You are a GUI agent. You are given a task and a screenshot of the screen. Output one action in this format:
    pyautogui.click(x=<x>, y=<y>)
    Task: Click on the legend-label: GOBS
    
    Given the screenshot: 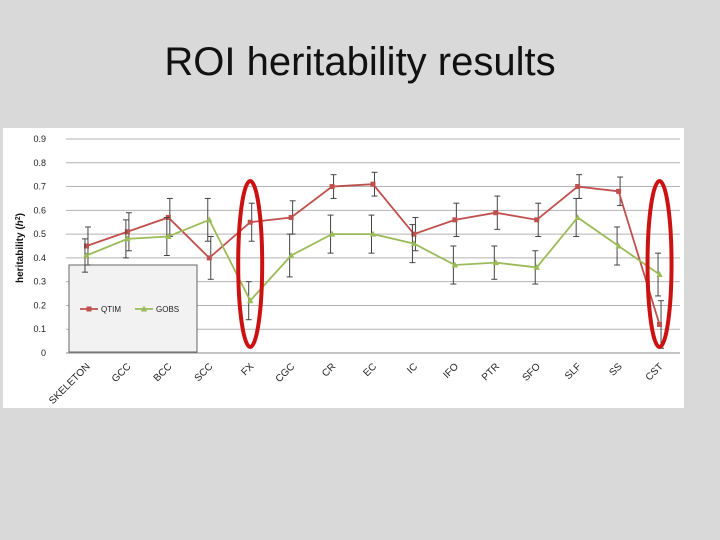 What is the action you would take?
    pyautogui.click(x=167, y=309)
    